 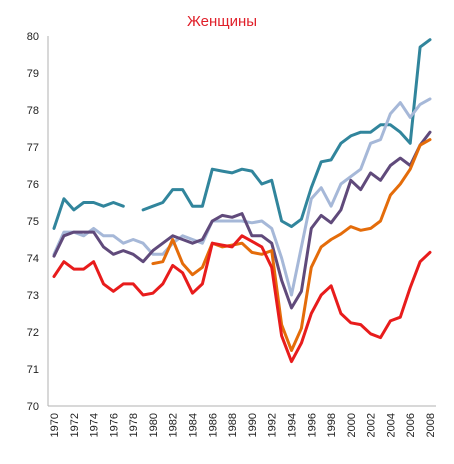 I want to click on x-tick-label: 2002, so click(x=372, y=425).